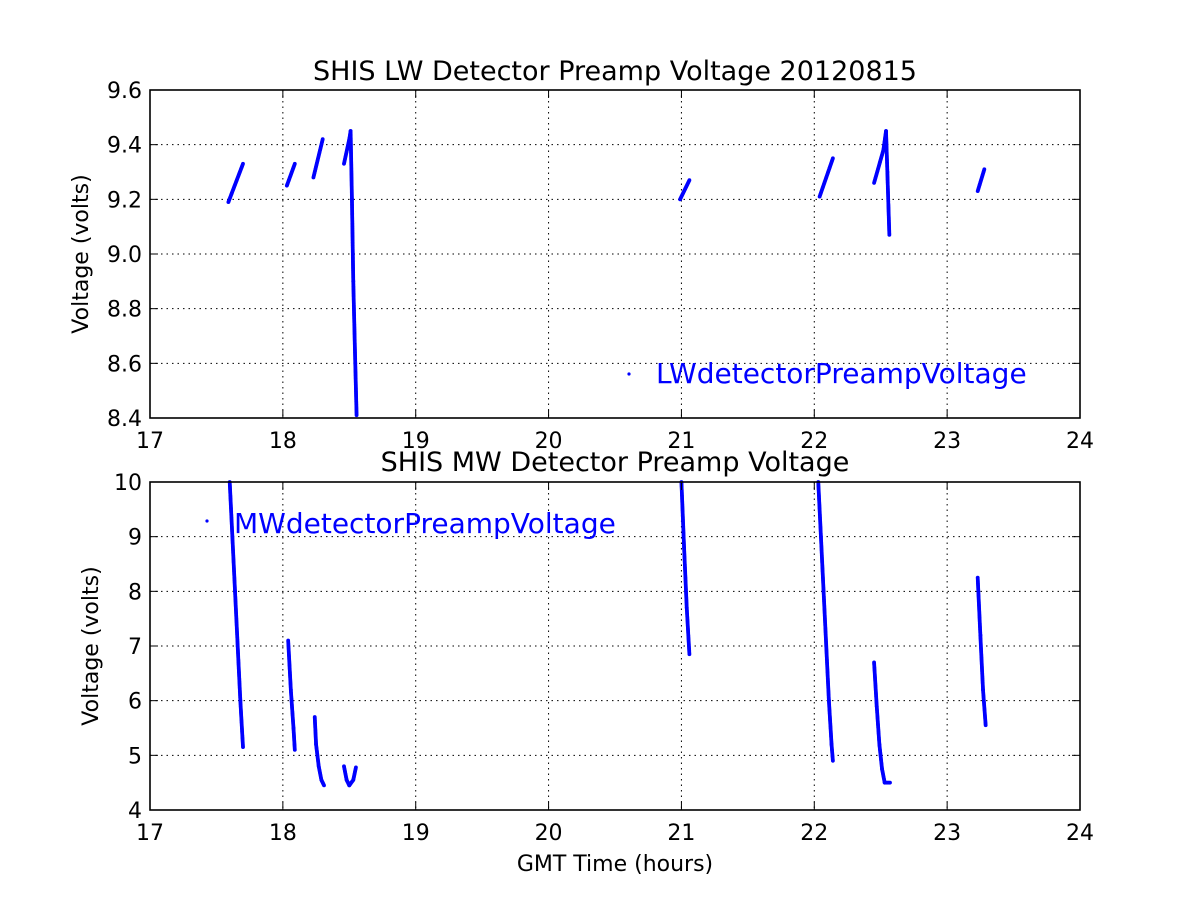 The image size is (1200, 900). What do you see at coordinates (150, 833) in the screenshot?
I see `mw-x-tick-label: 17` at bounding box center [150, 833].